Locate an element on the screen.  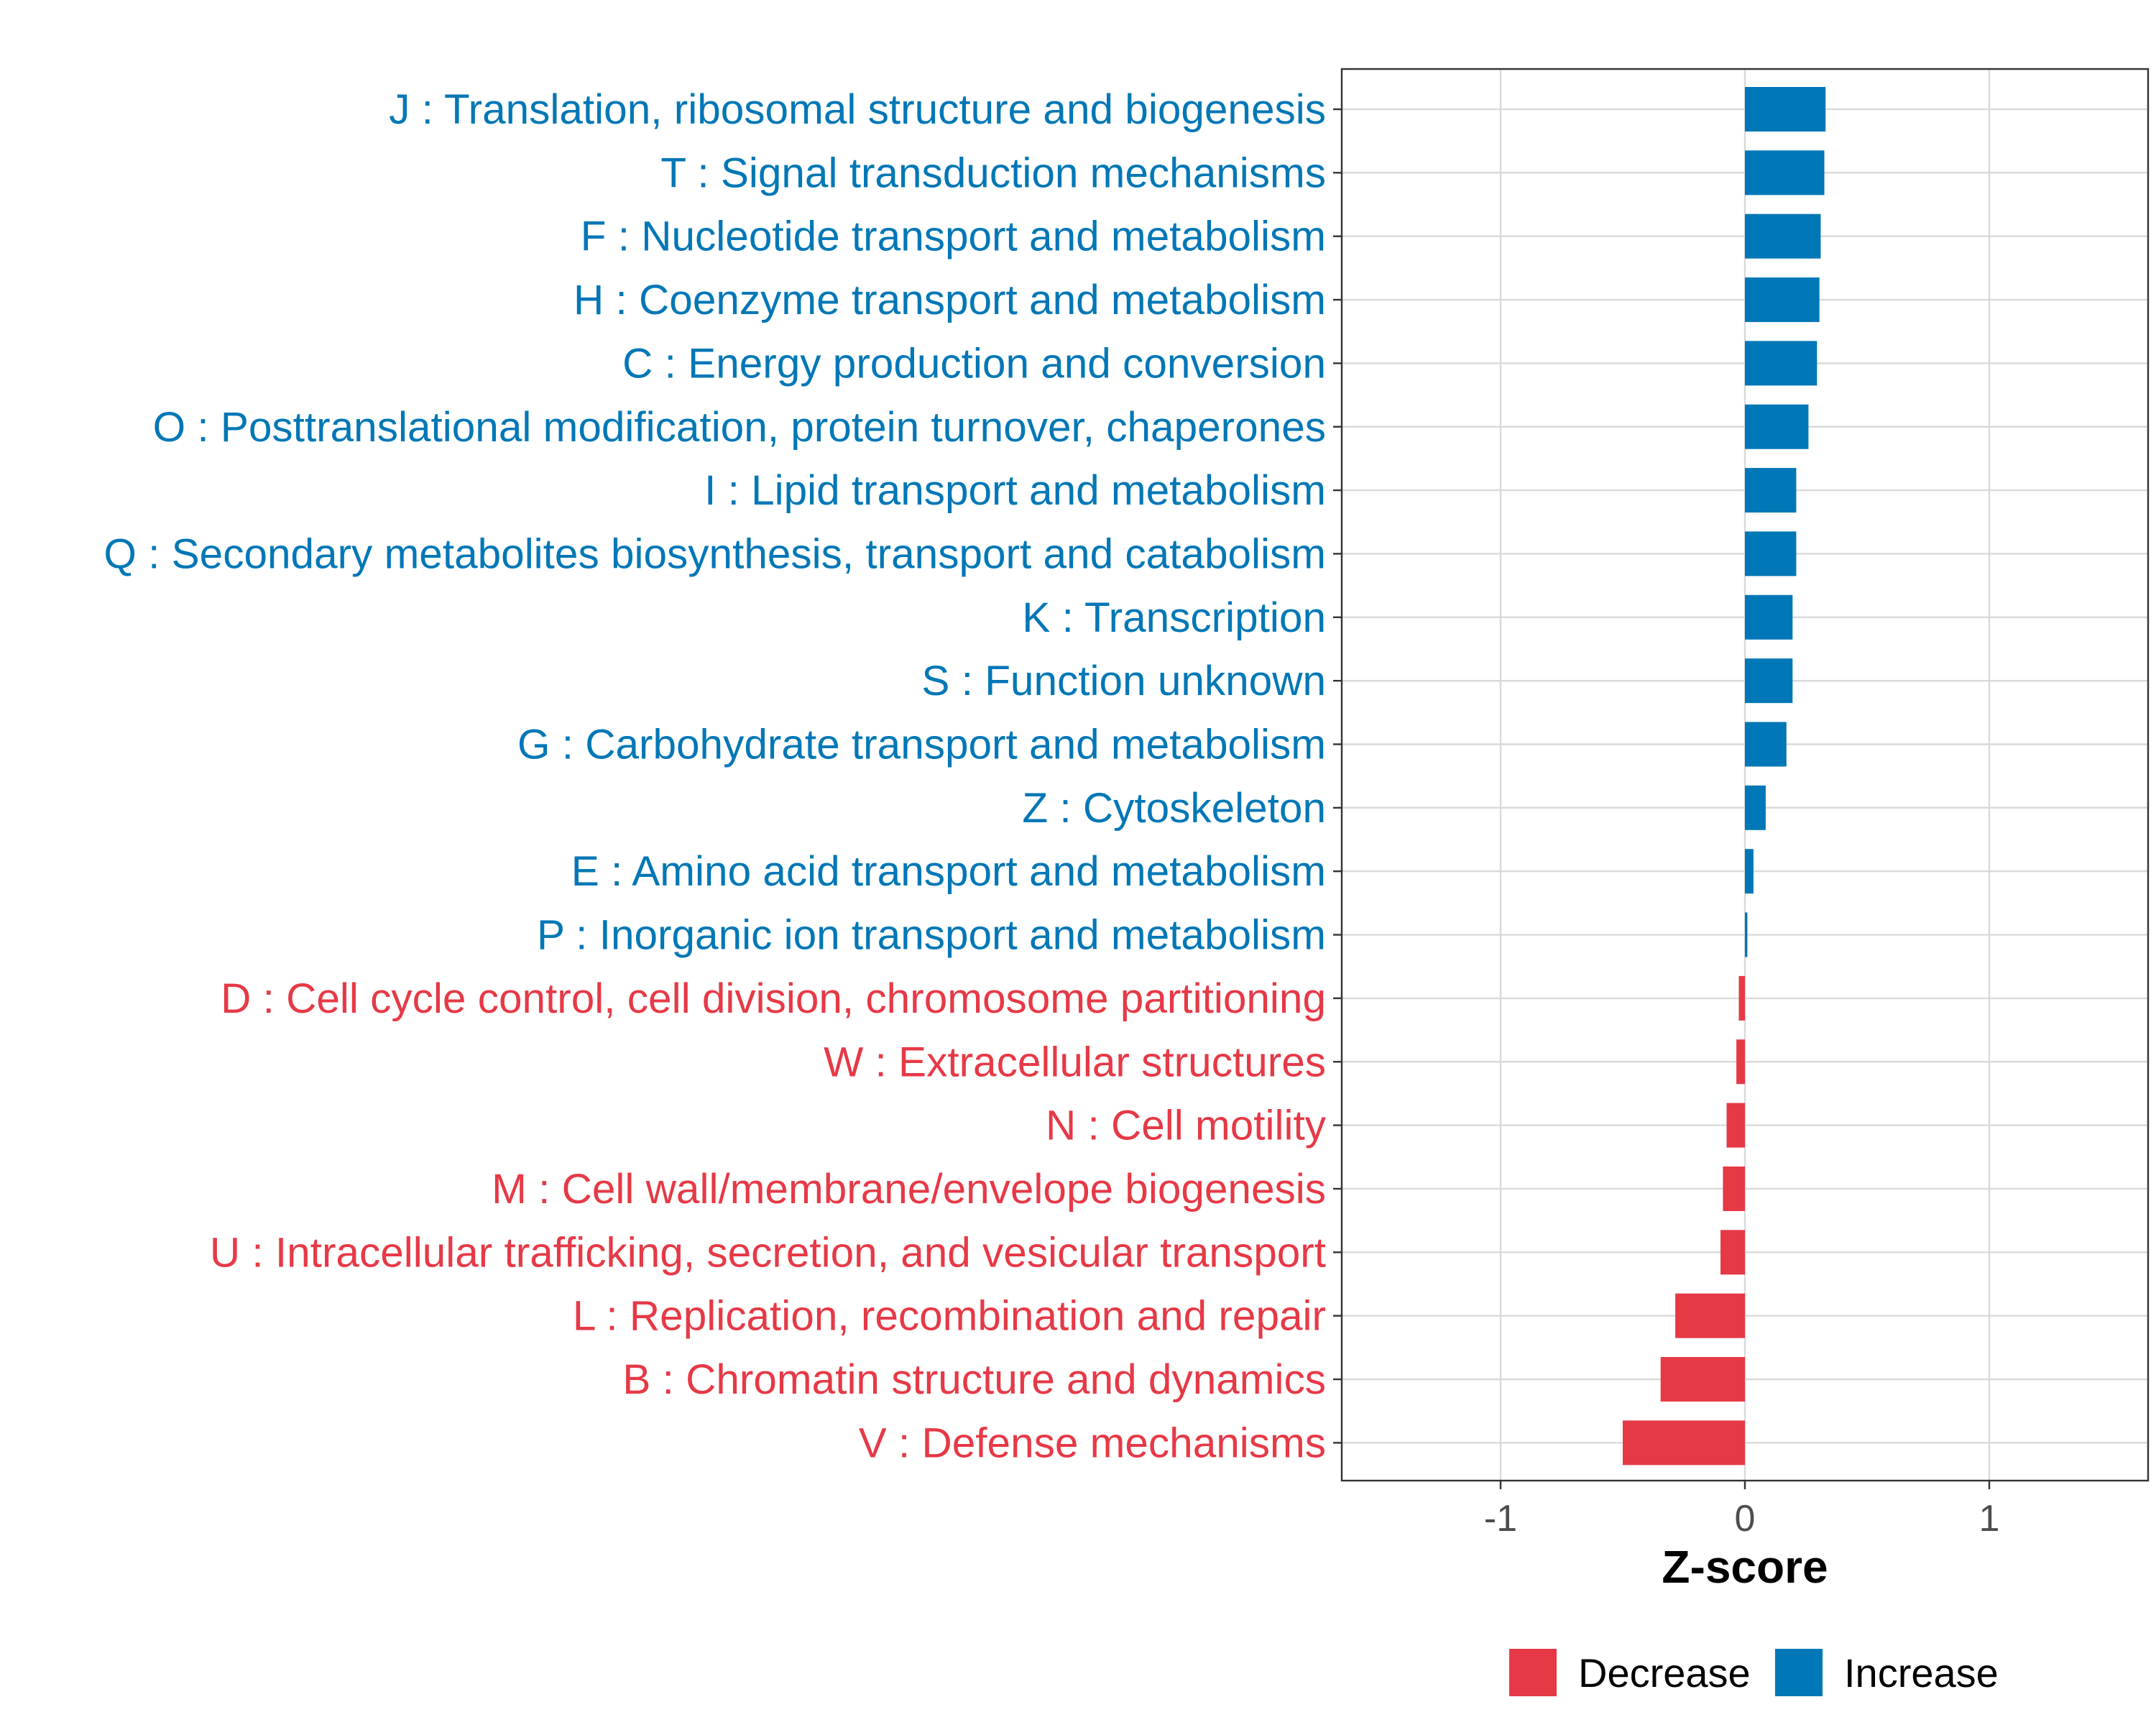
x-axis: -1 0 1 is located at coordinates (1742, 1510).